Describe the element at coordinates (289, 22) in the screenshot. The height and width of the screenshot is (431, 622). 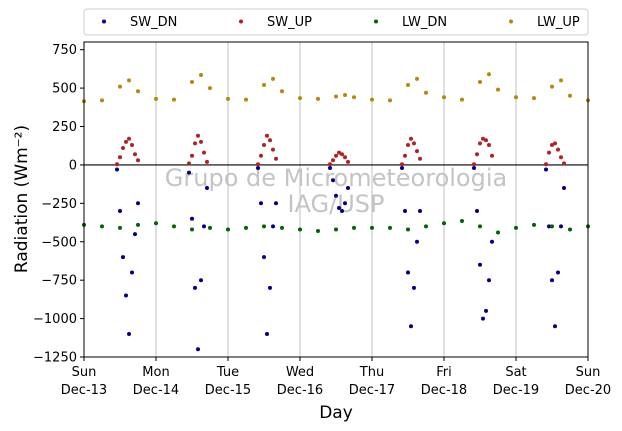
I see `legend-label: SW_UP` at that location.